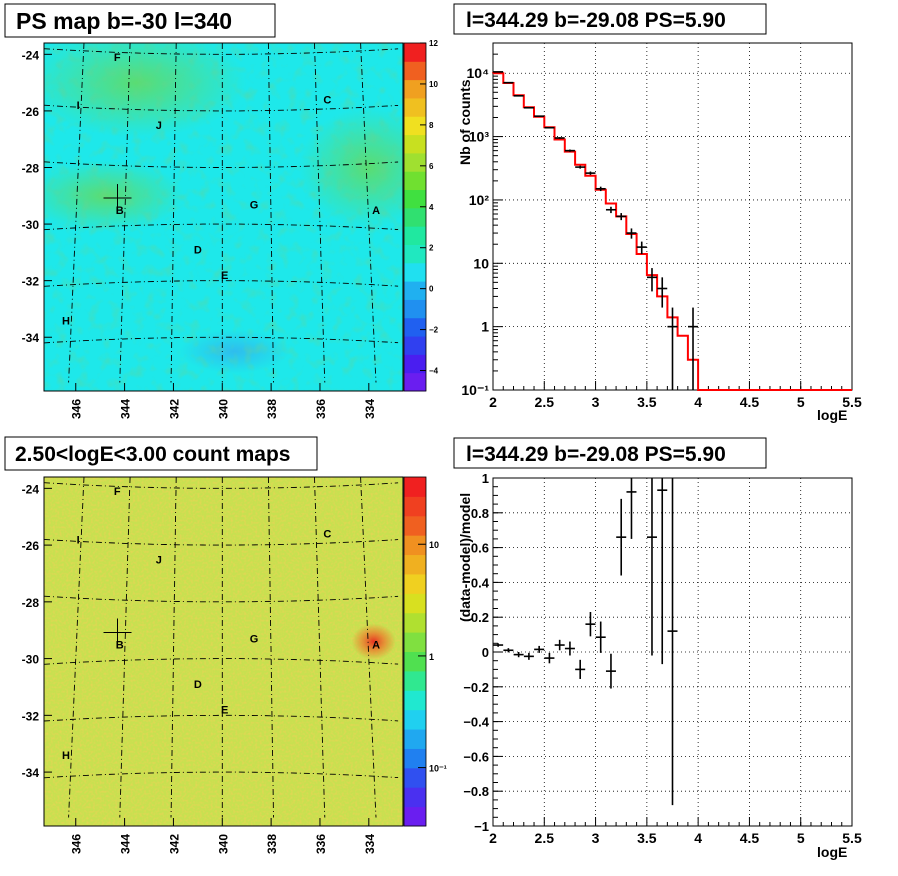 This screenshot has height=876, width=898. Describe the element at coordinates (126, 409) in the screenshot. I see `map-top-xtick-label: 344` at that location.